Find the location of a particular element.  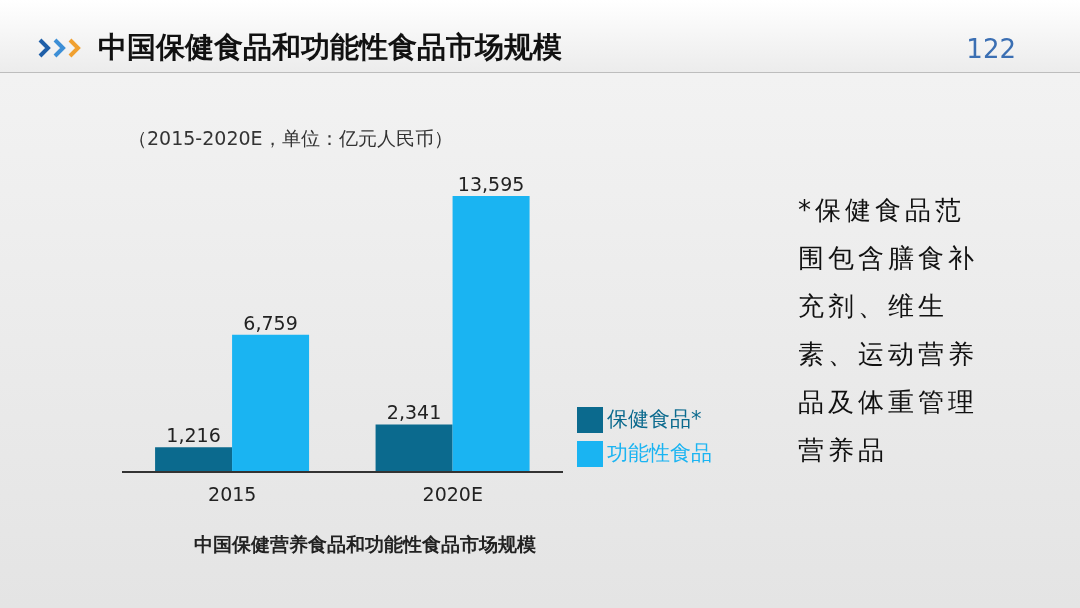

data-label: 1,216 is located at coordinates (193, 435).